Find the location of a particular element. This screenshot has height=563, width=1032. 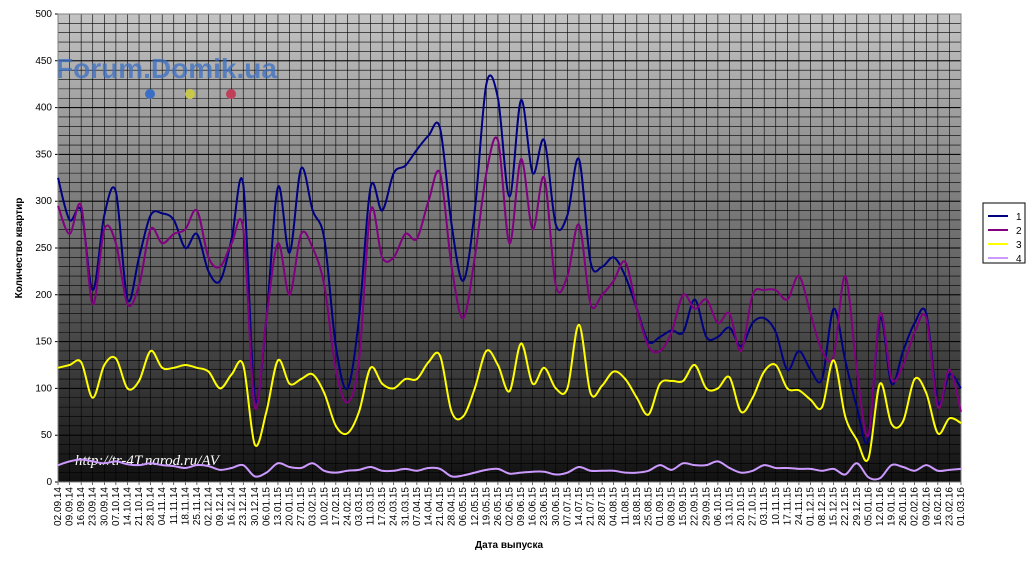

x-tick-label: 09.09.14 is located at coordinates (70, 506).